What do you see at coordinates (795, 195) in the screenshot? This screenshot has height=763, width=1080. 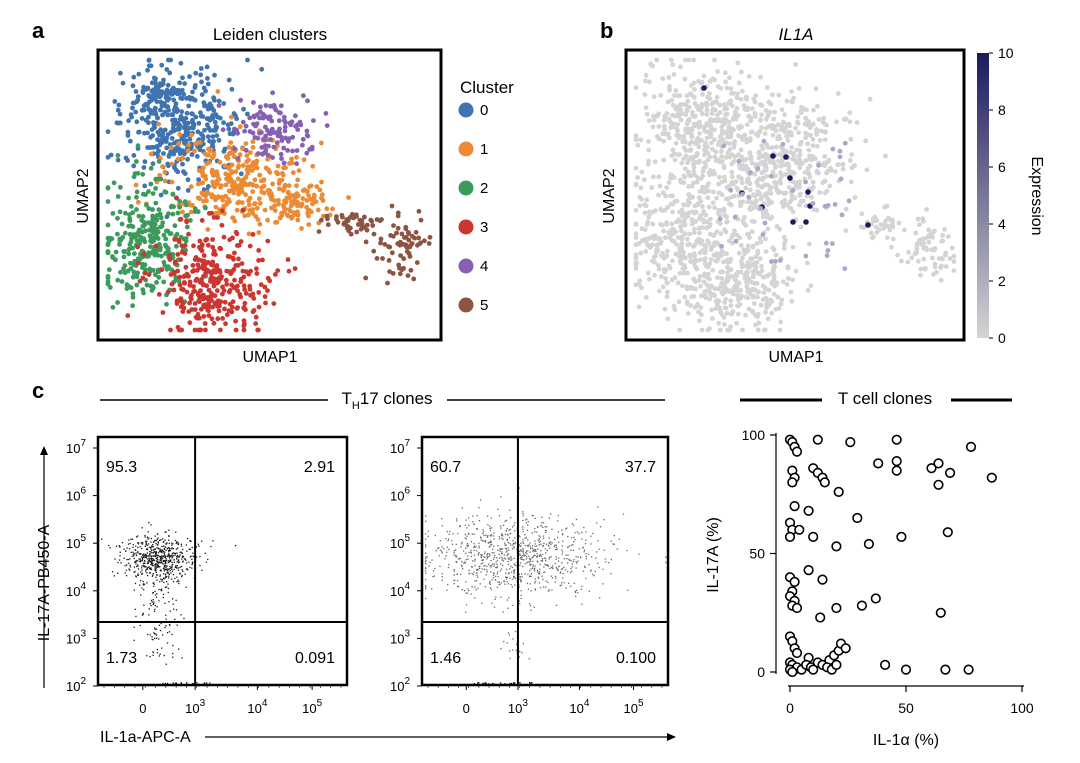 I see `panel-b-frame` at bounding box center [795, 195].